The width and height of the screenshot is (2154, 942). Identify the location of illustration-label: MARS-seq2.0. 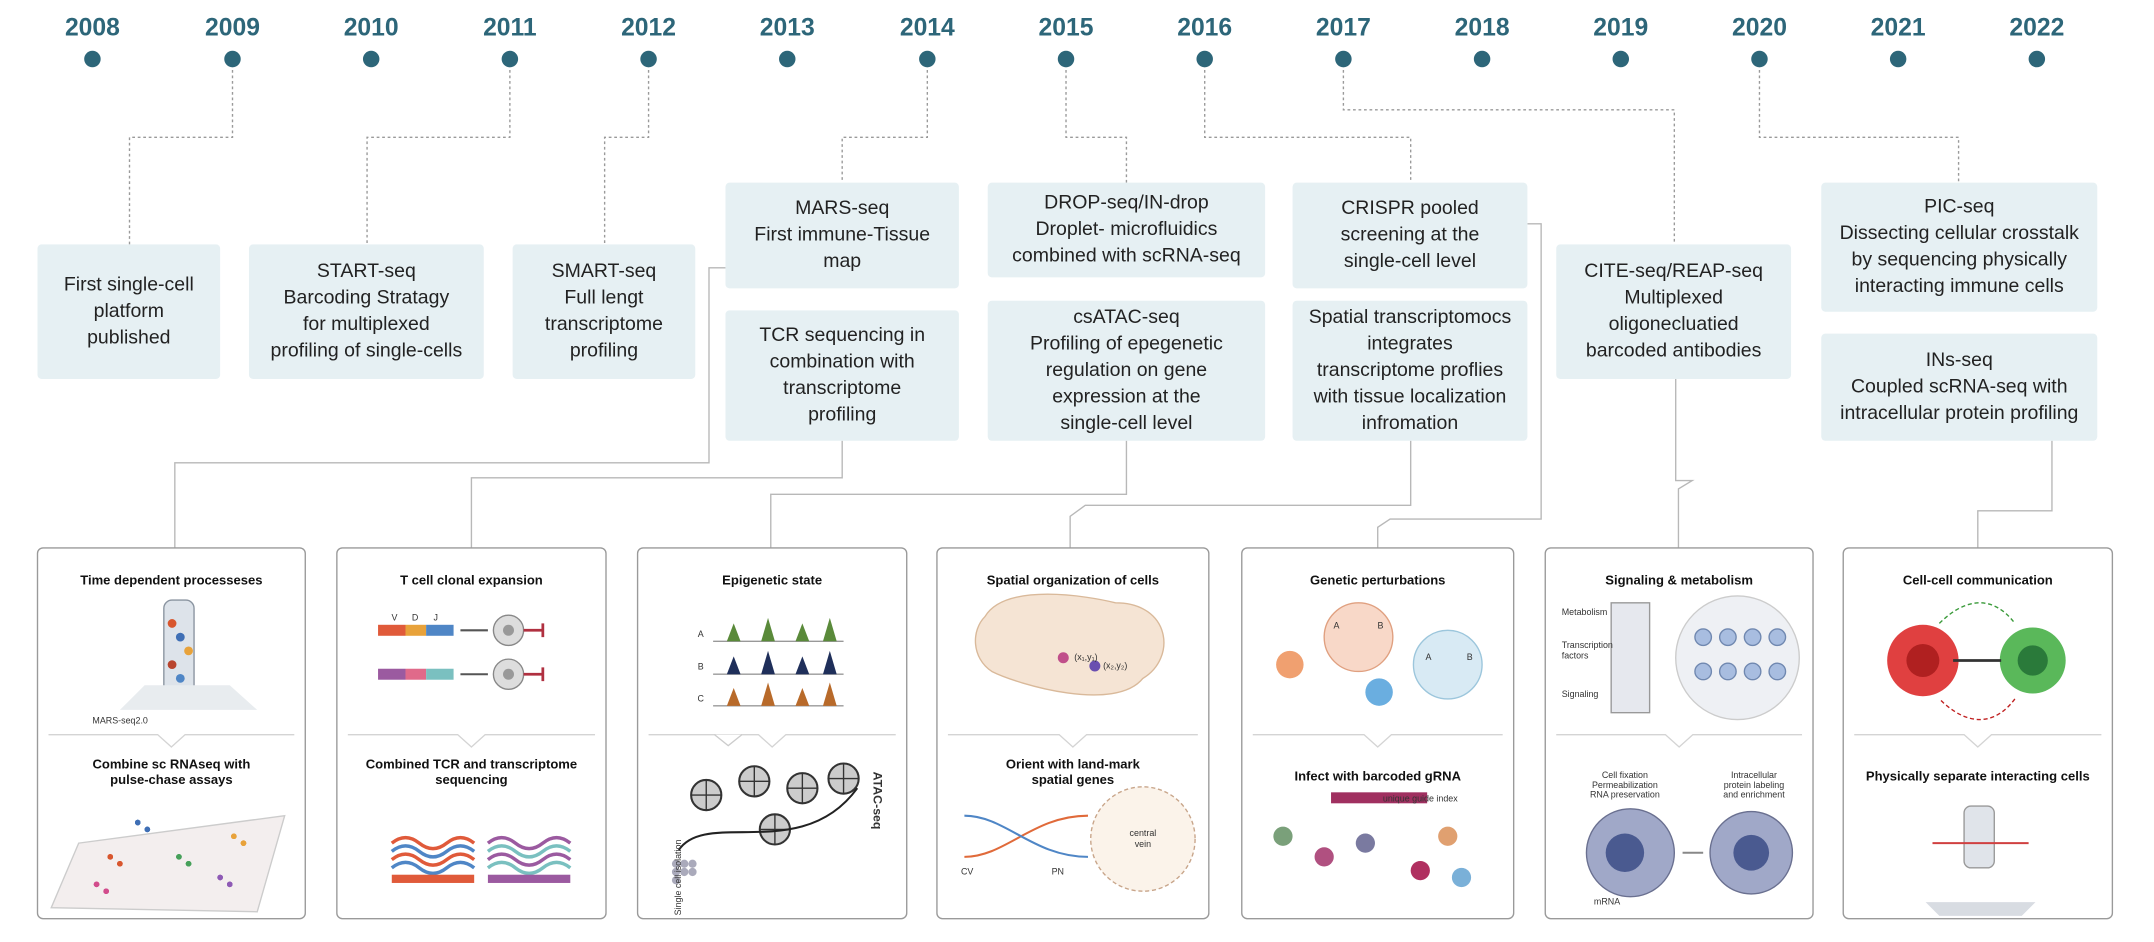
(119, 720).